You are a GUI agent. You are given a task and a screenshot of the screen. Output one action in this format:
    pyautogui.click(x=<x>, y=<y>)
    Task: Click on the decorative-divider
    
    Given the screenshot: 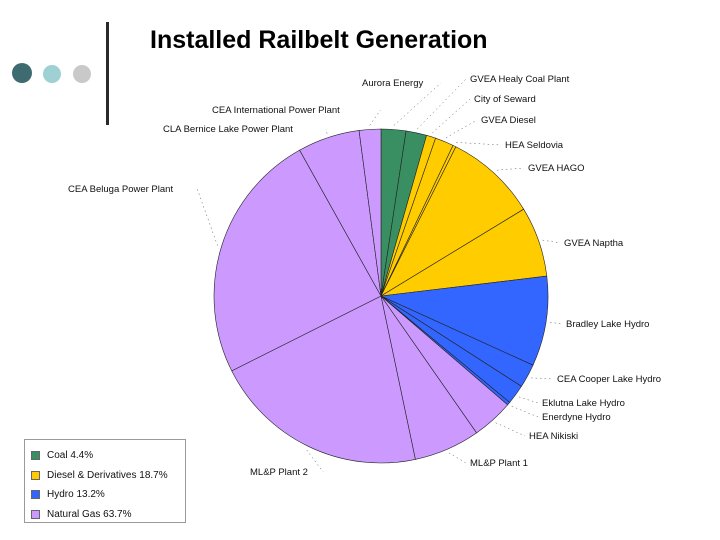 What is the action you would take?
    pyautogui.click(x=107, y=73)
    